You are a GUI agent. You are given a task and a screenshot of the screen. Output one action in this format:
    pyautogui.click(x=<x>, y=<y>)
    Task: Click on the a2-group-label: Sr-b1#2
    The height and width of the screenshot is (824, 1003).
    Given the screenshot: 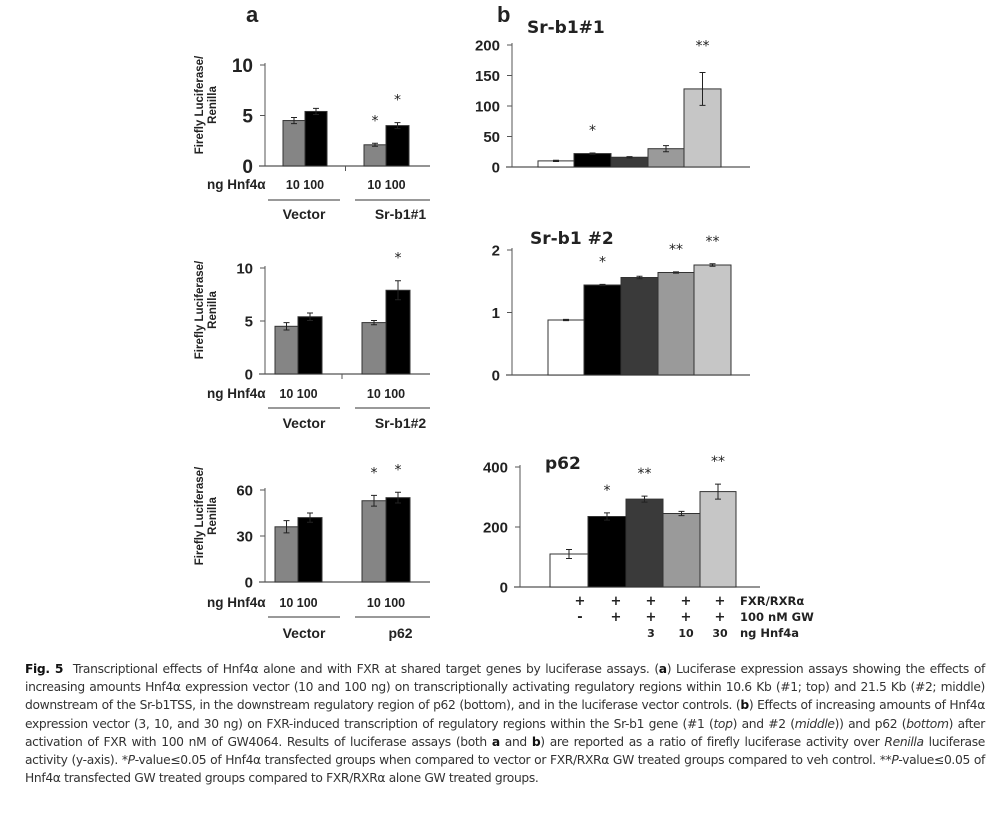 What is the action you would take?
    pyautogui.click(x=401, y=423)
    